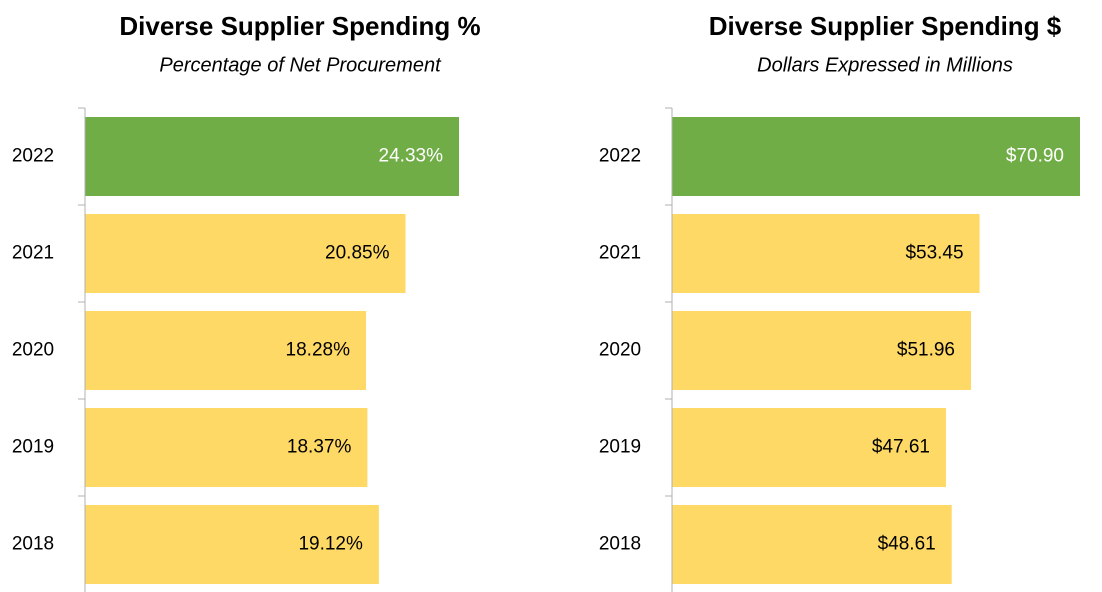 This screenshot has height=592, width=1102. What do you see at coordinates (318, 350) in the screenshot?
I see `value-label: 18.28%` at bounding box center [318, 350].